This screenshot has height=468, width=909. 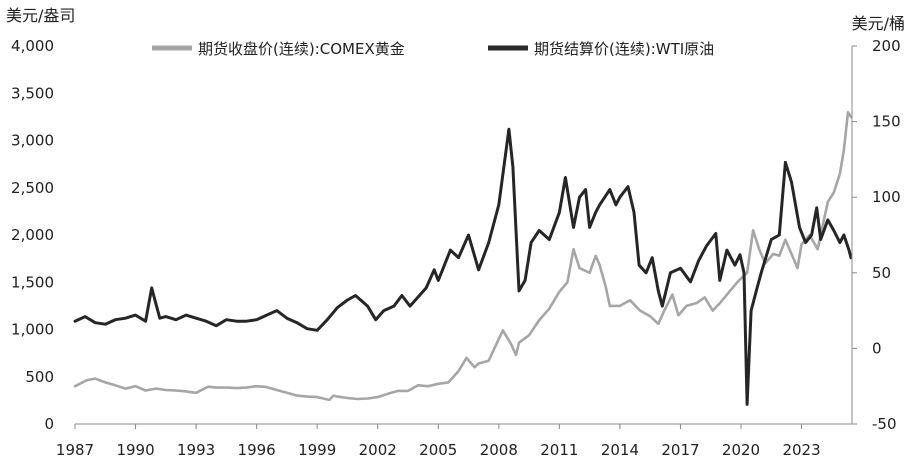 What do you see at coordinates (876, 235) in the screenshot?
I see `right-axis: -50 0 50 100 150 200` at bounding box center [876, 235].